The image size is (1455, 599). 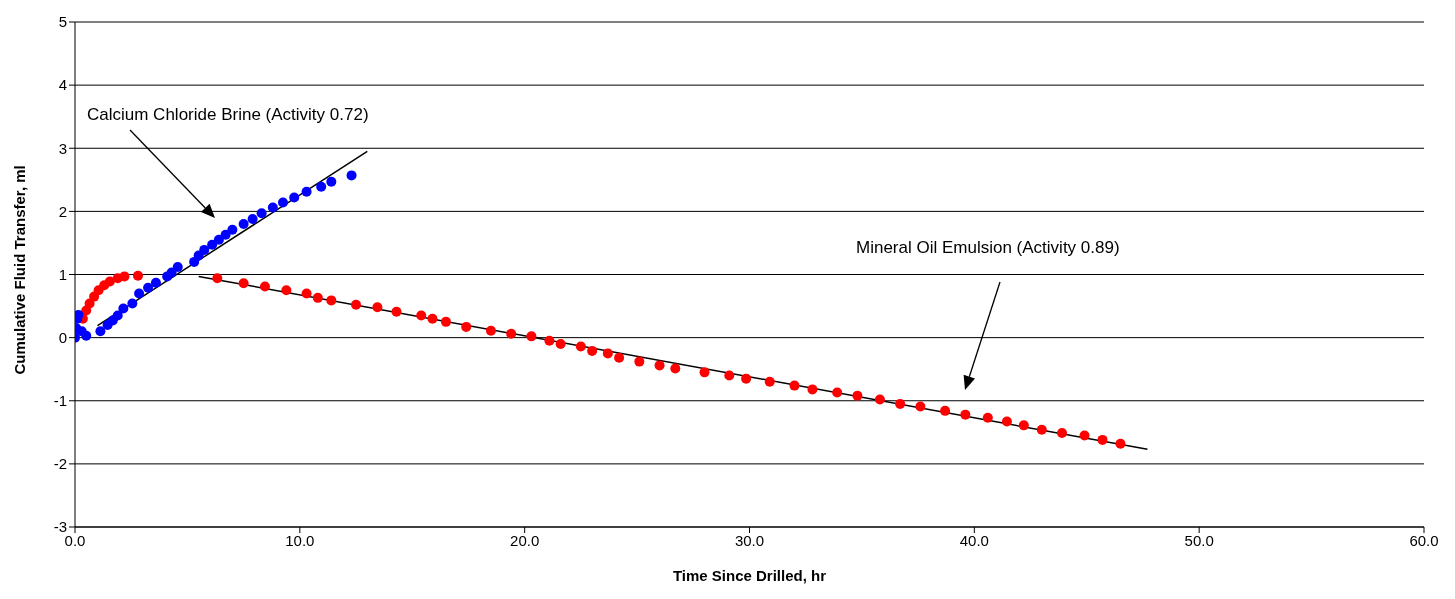 What do you see at coordinates (60, 527) in the screenshot?
I see `y-tick-label: -3` at bounding box center [60, 527].